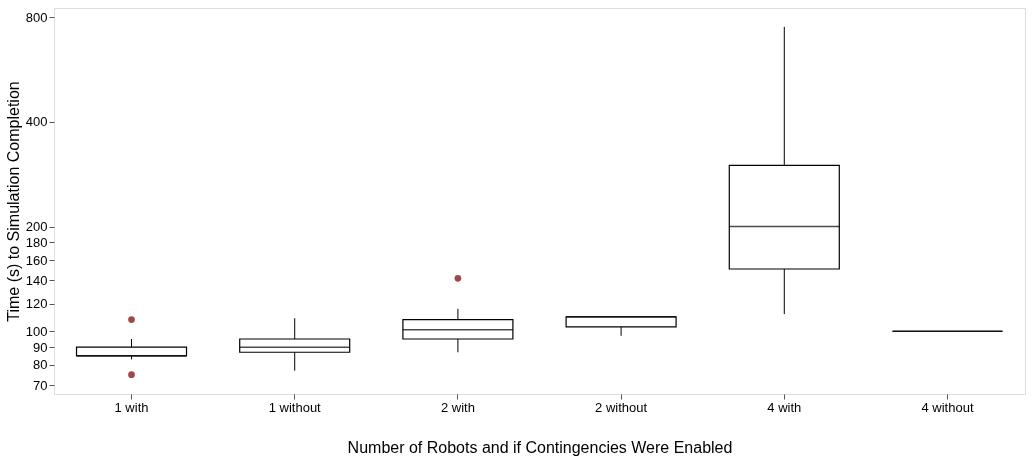 The height and width of the screenshot is (465, 1035). Describe the element at coordinates (36, 122) in the screenshot. I see `y-tick-label: 400` at that location.